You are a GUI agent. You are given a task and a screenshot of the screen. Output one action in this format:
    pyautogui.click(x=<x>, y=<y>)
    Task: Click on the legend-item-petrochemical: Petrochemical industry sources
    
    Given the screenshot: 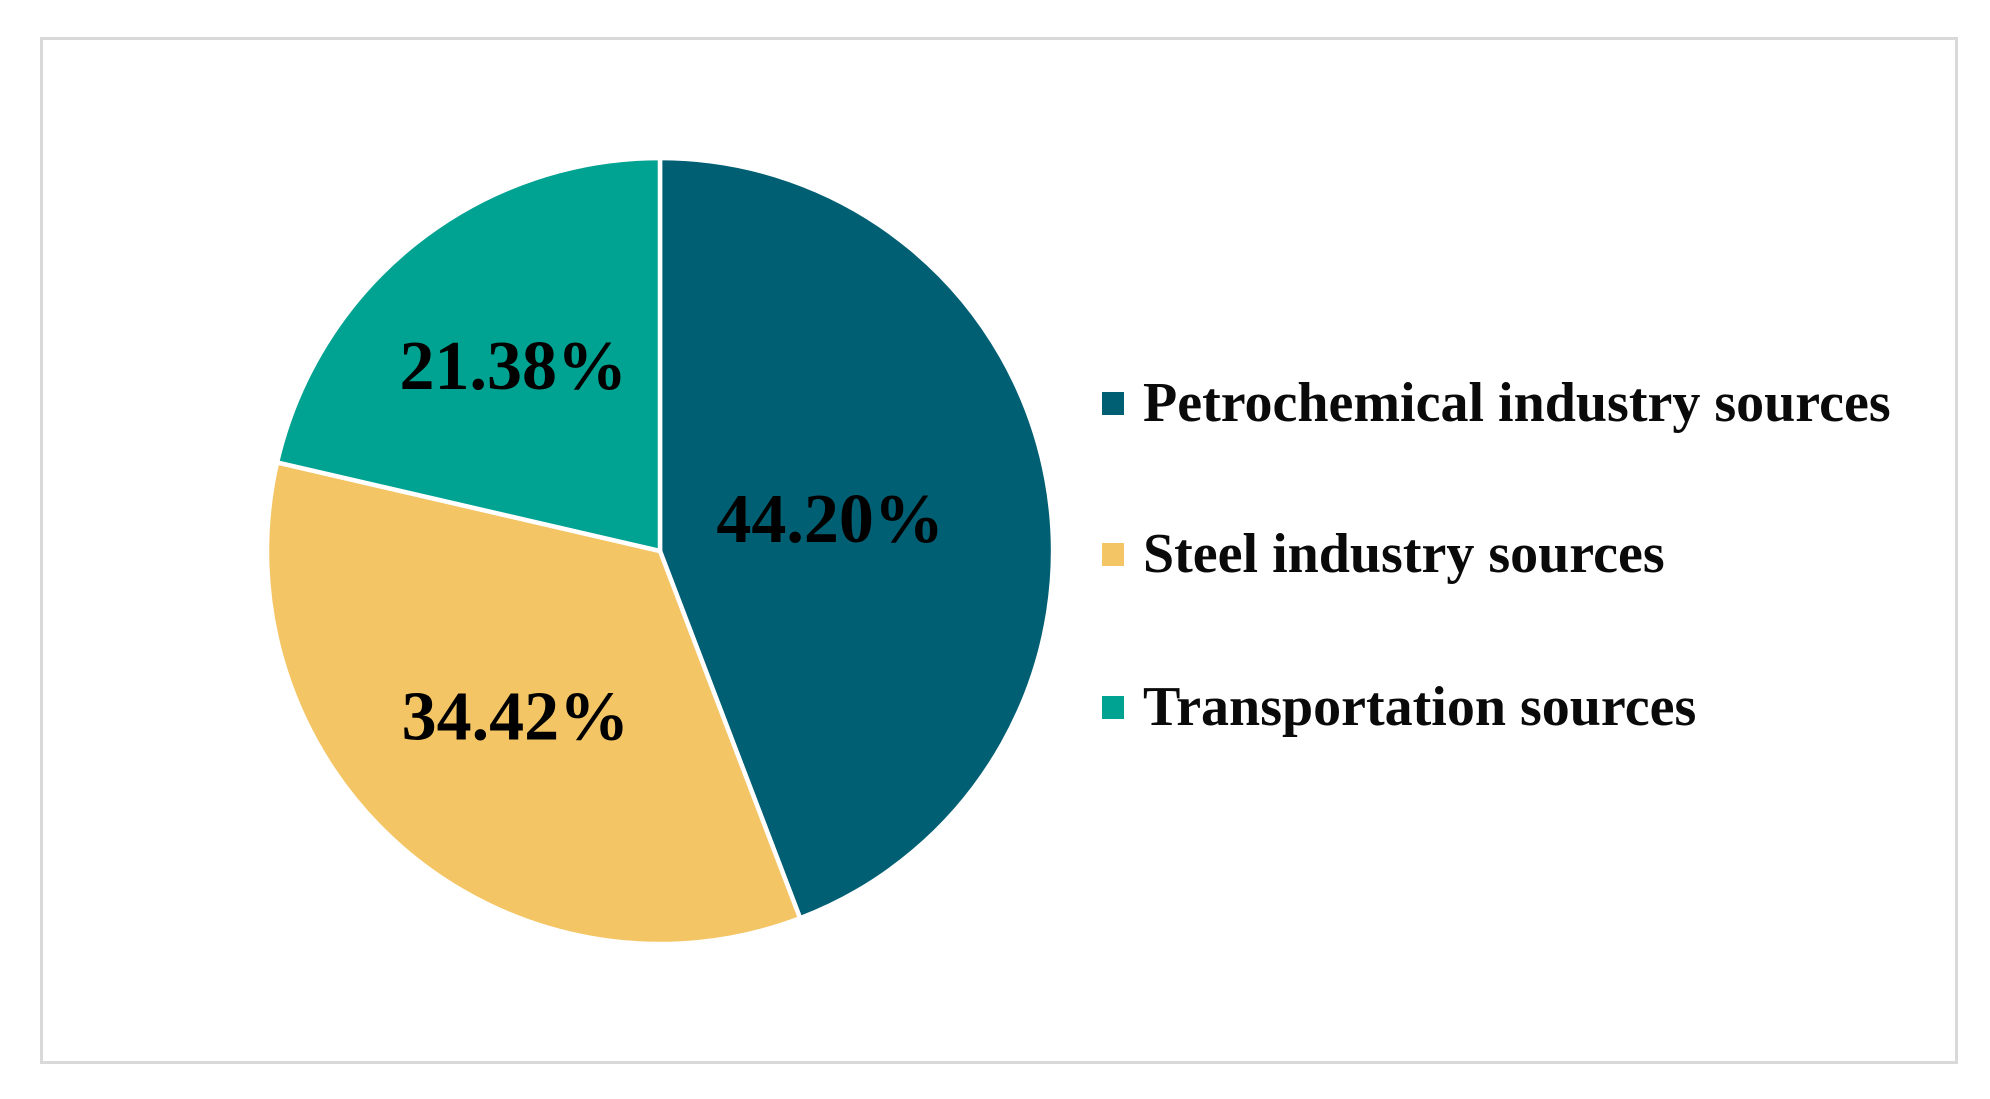 What is the action you would take?
    pyautogui.click(x=1496, y=403)
    